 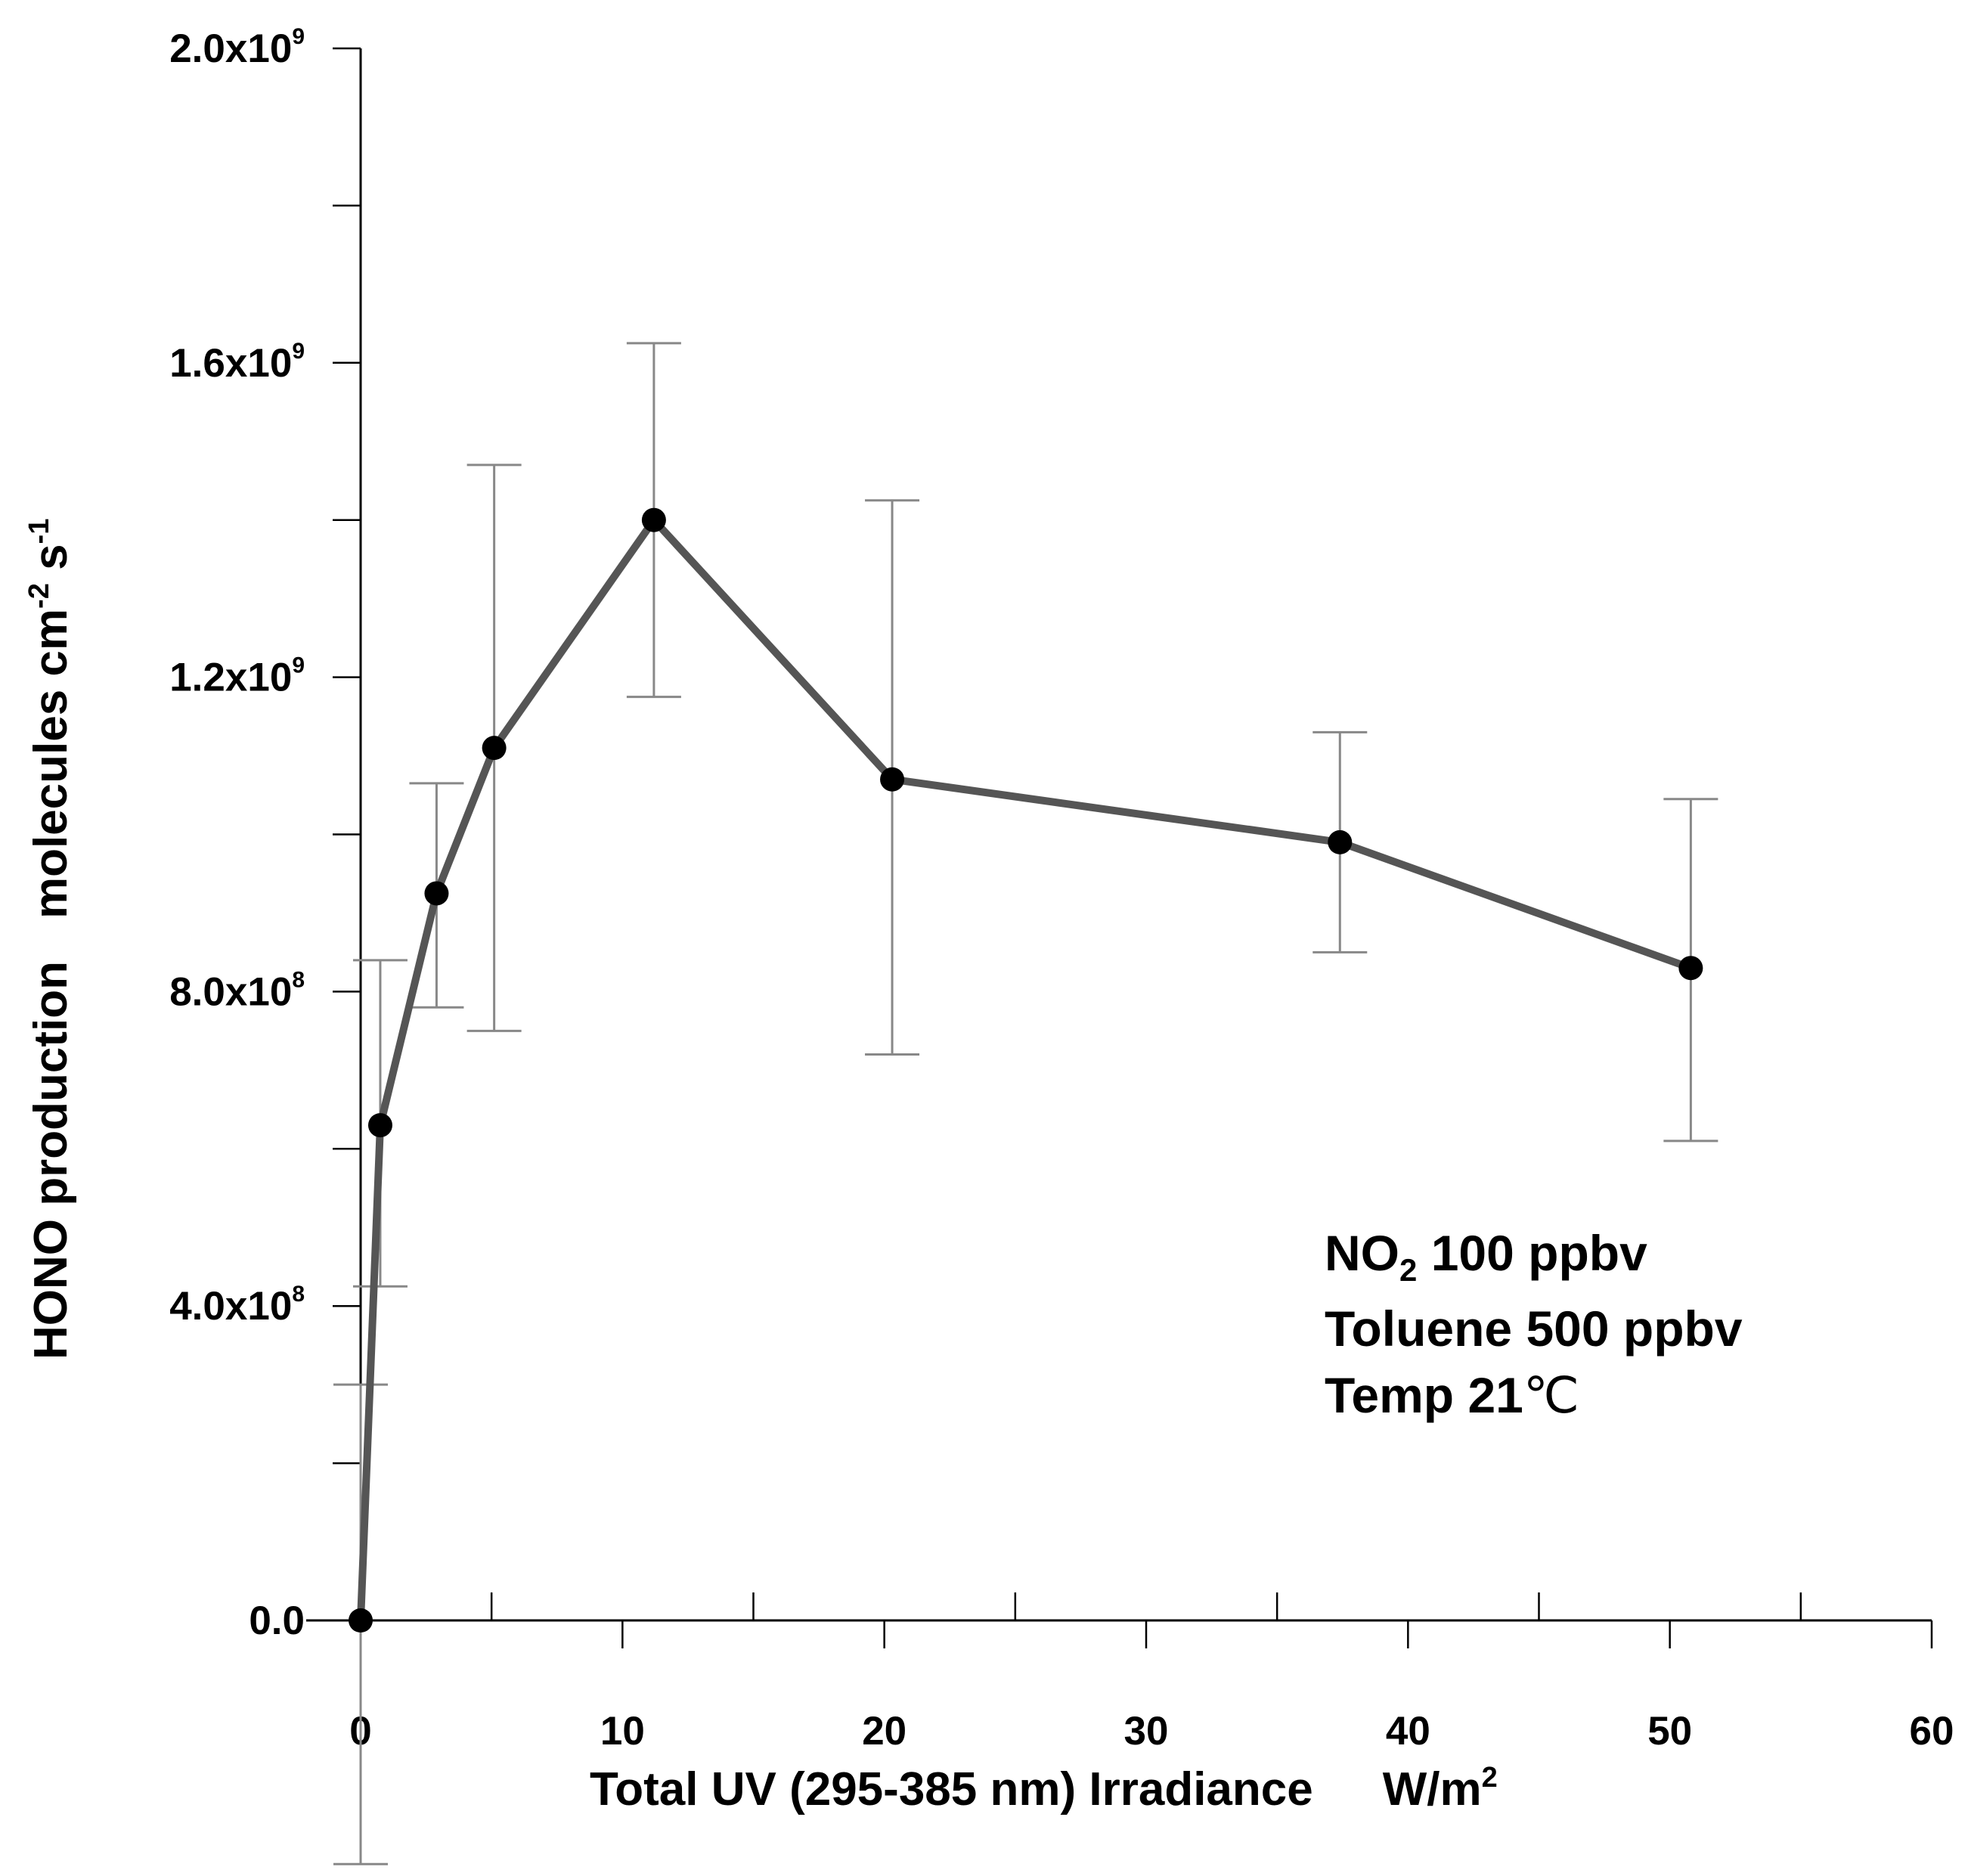 I want to click on annotation-toluene: Toluene 500 ppbv, so click(x=1534, y=1329).